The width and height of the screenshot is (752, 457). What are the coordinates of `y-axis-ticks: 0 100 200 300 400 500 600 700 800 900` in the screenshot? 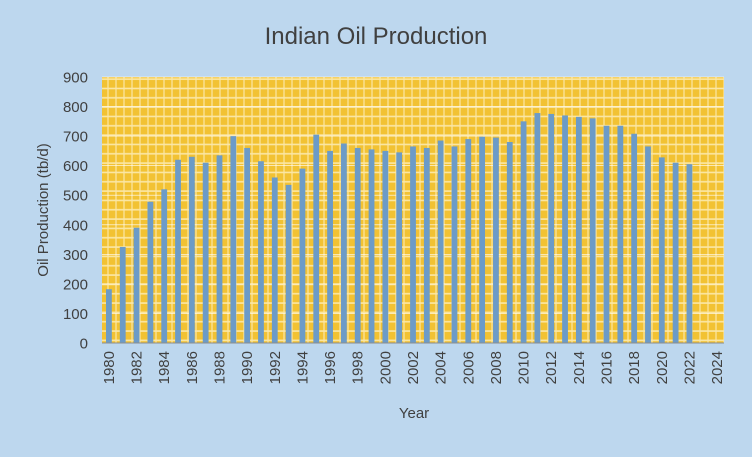 It's located at (75, 211).